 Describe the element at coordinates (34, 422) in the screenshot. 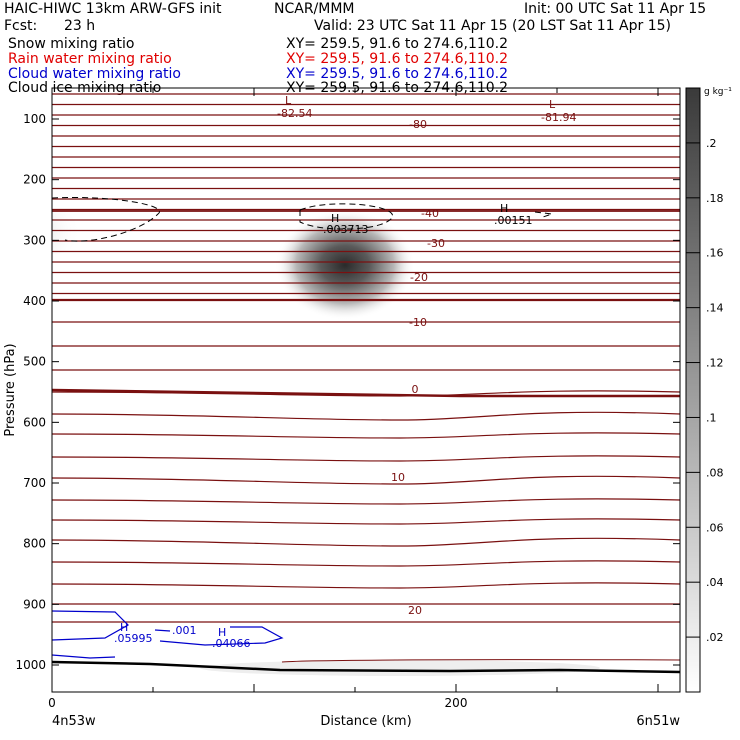

I see `y-tick-label: 600` at that location.